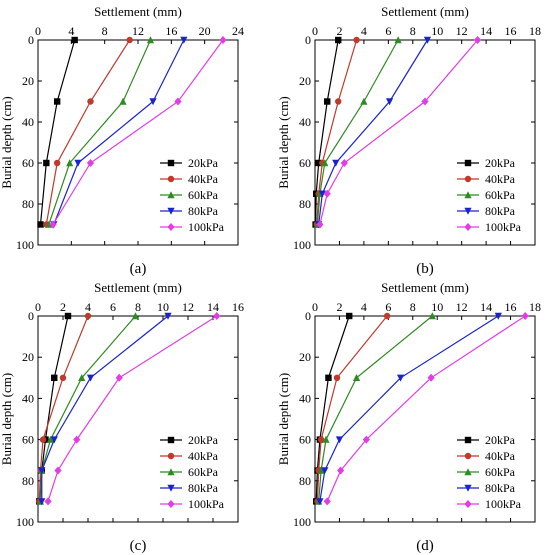  What do you see at coordinates (138, 269) in the screenshot?
I see `panel-label: (a)` at bounding box center [138, 269].